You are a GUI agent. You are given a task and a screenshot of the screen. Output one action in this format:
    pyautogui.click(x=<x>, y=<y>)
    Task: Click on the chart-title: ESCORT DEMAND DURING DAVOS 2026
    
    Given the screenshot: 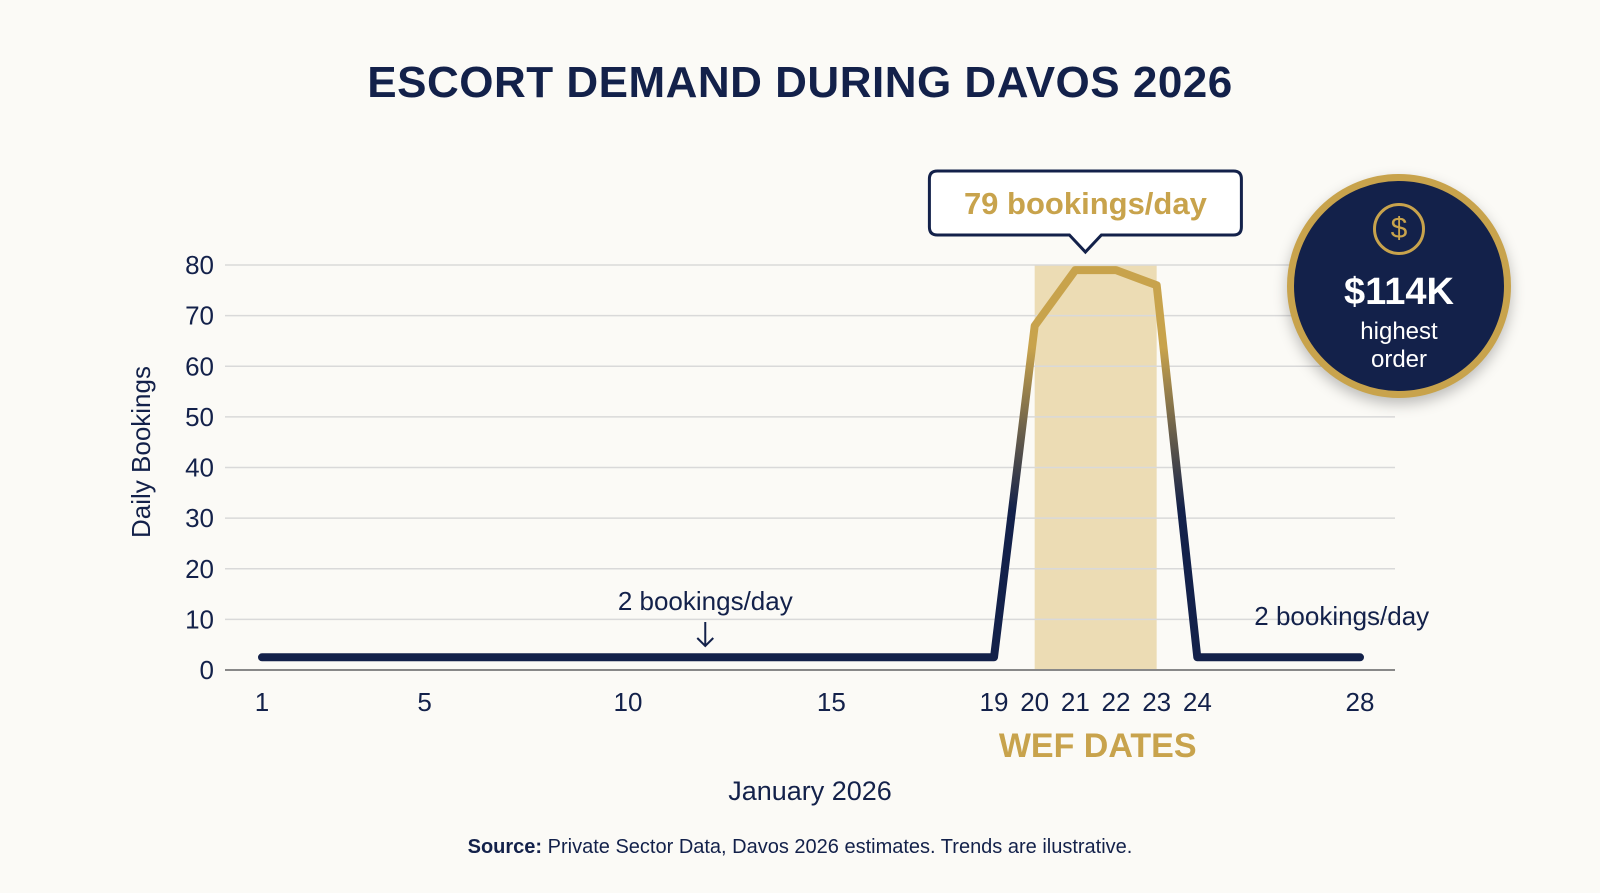 What is the action you would take?
    pyautogui.click(x=800, y=82)
    